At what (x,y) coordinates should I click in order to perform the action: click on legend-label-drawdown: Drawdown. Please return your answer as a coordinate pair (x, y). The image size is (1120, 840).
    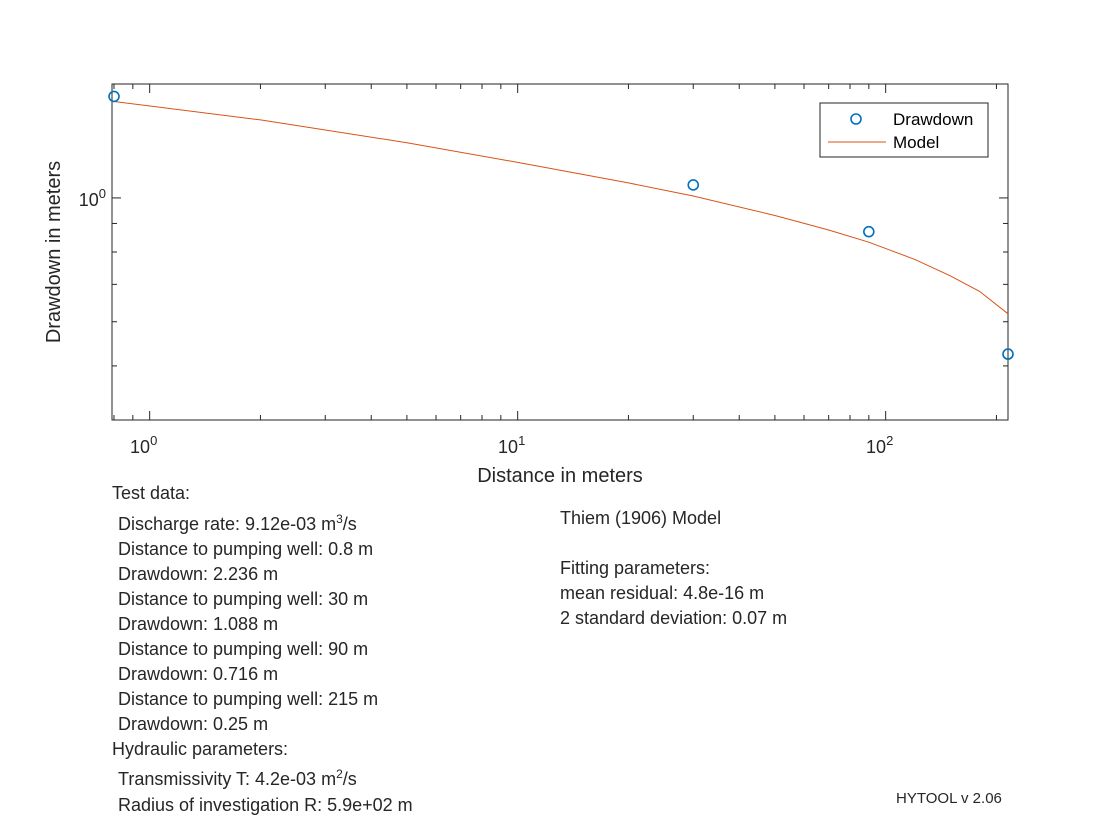
    Looking at the image, I should click on (933, 119).